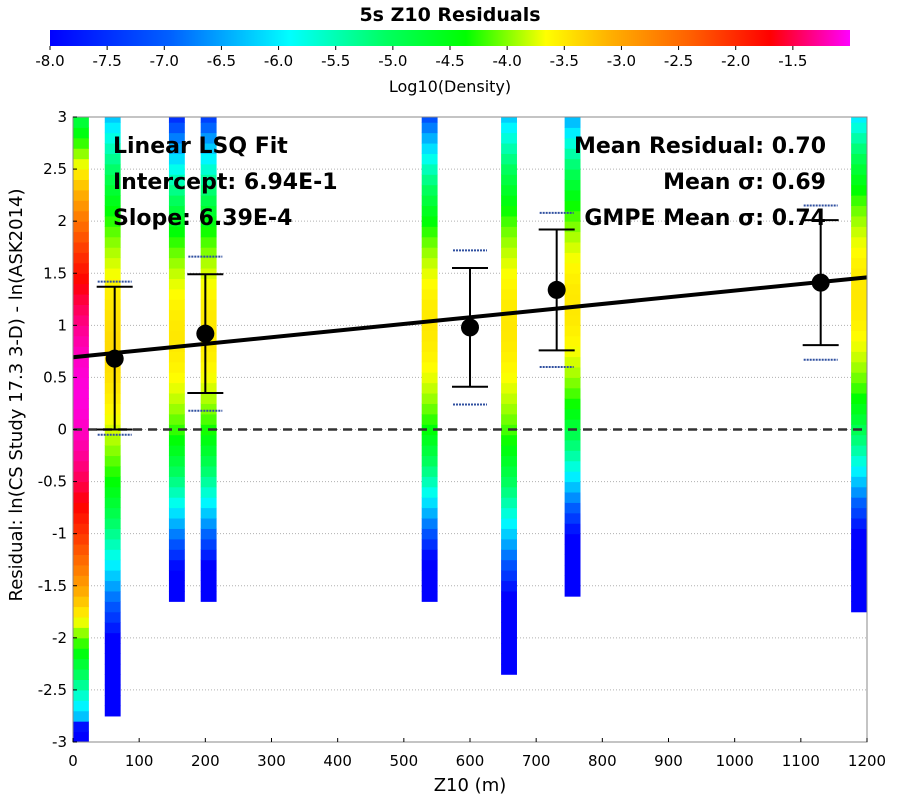 The width and height of the screenshot is (900, 800). Describe the element at coordinates (52, 690) in the screenshot. I see `y-tick-label: -2.5` at that location.